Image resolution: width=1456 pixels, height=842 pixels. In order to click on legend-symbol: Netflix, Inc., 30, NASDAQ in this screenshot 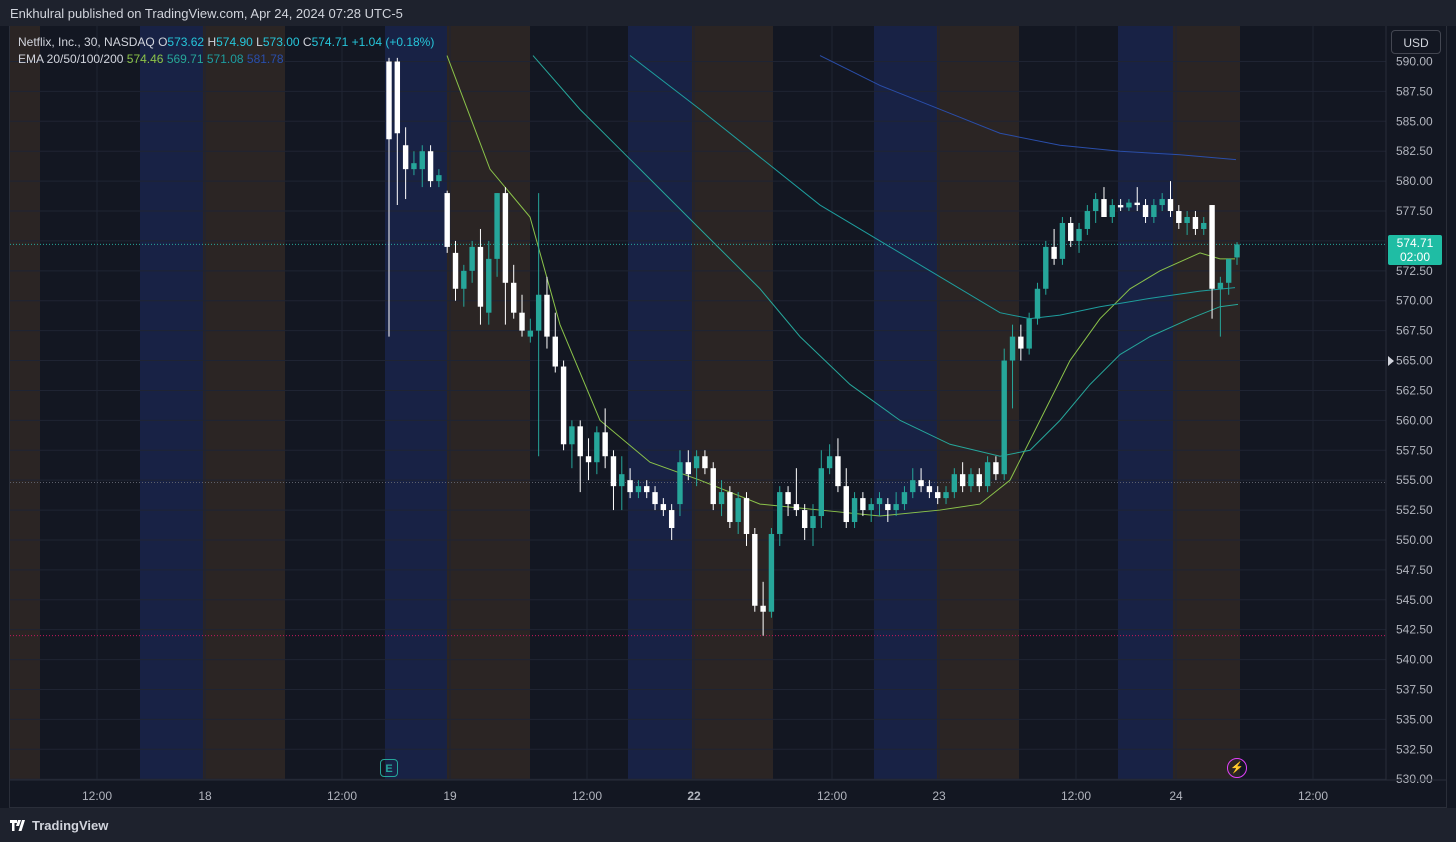, I will do `click(86, 42)`.